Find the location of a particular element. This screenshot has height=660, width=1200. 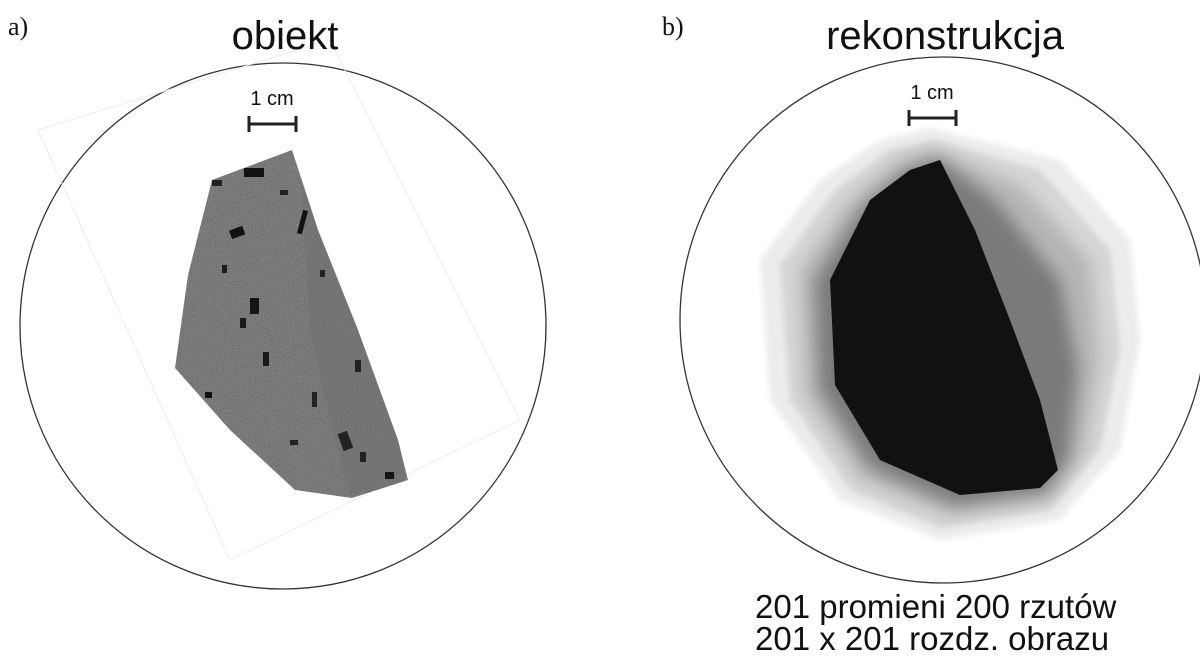

caption-line-2: 201 x 201 rozdz. obrazu is located at coordinates (932, 638).